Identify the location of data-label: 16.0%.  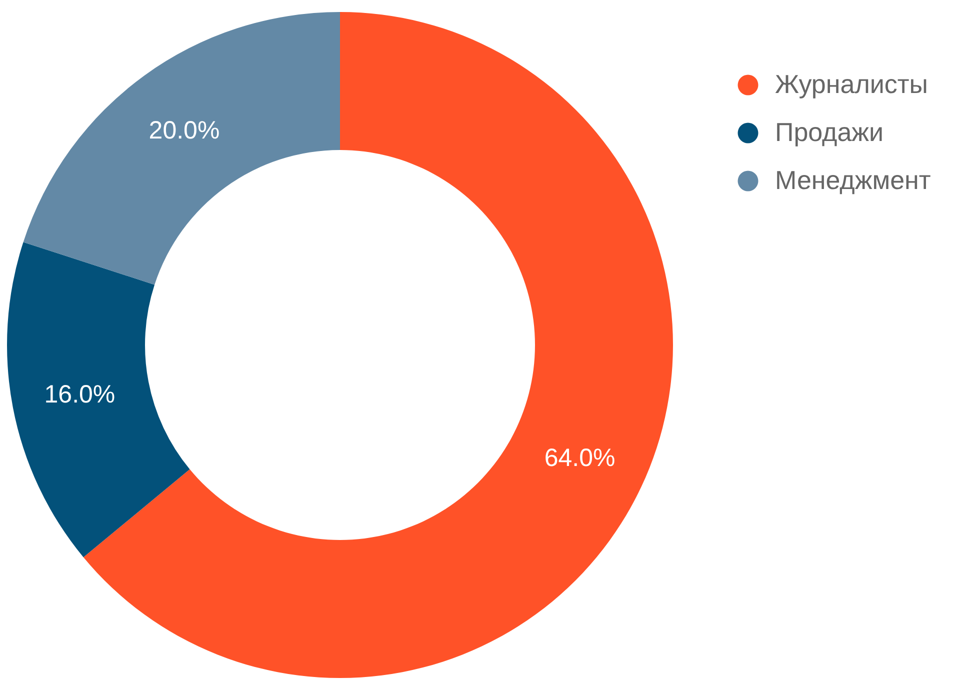
(80, 394).